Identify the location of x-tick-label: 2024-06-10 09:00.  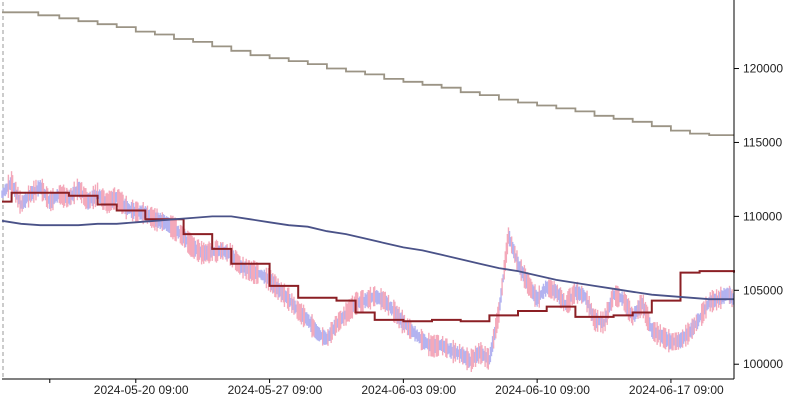
(542, 390).